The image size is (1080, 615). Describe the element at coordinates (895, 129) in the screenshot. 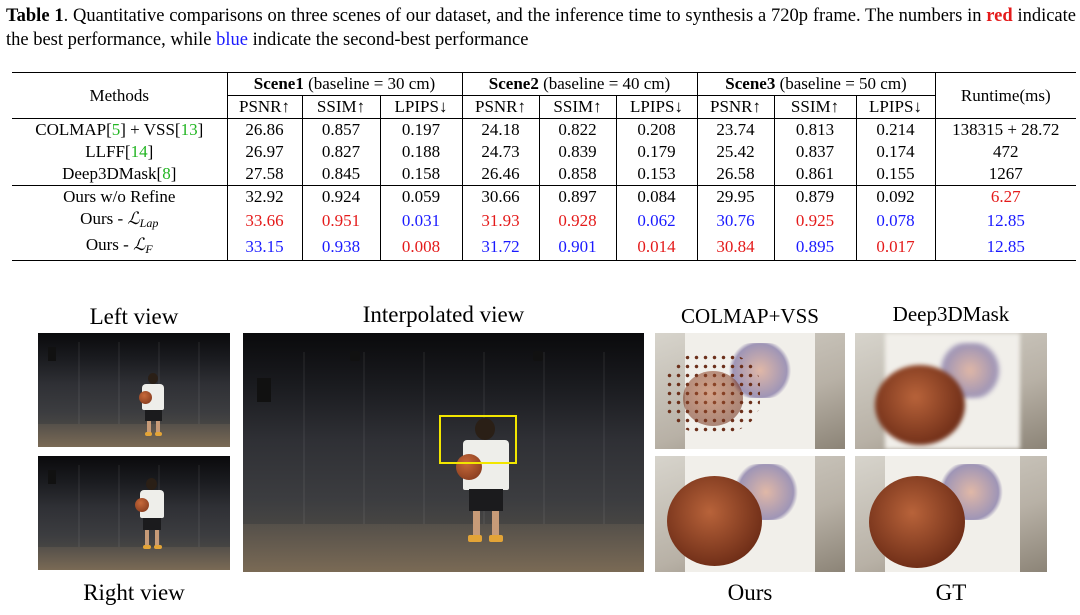

I see `value-cell: 0.214` at that location.